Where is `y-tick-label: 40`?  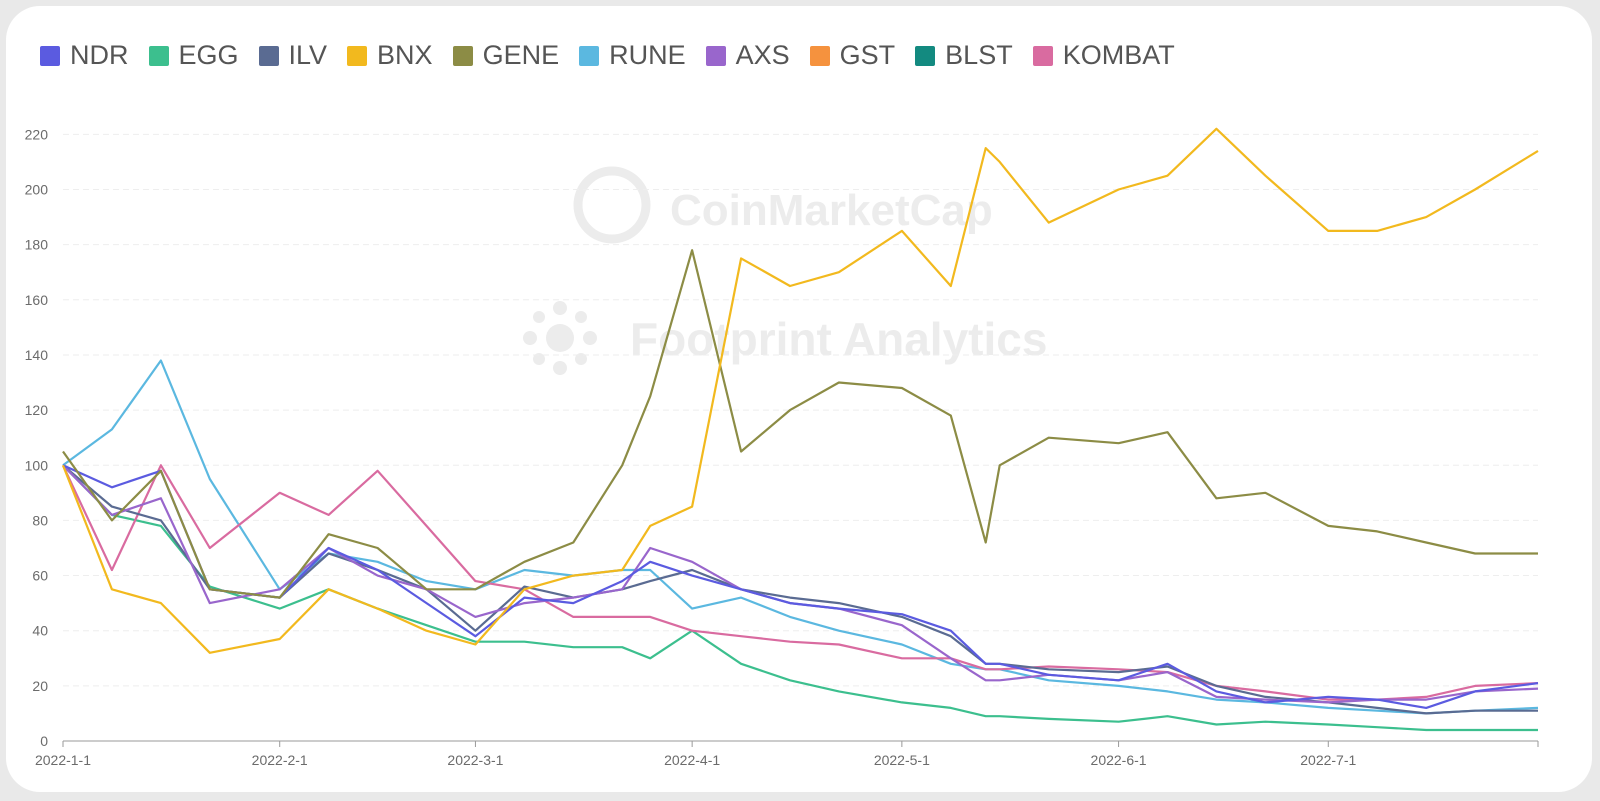 y-tick-label: 40 is located at coordinates (40, 631).